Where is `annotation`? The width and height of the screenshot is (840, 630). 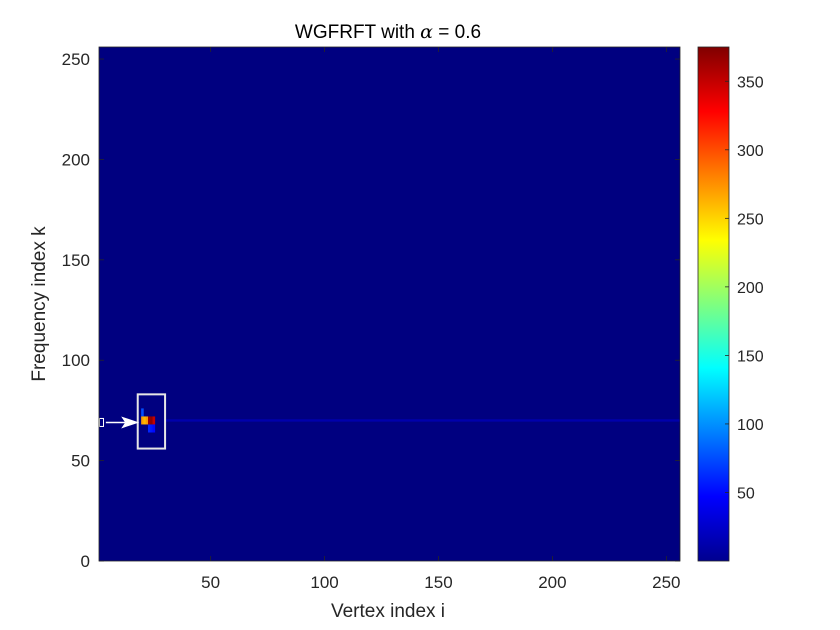 annotation is located at coordinates (133, 421).